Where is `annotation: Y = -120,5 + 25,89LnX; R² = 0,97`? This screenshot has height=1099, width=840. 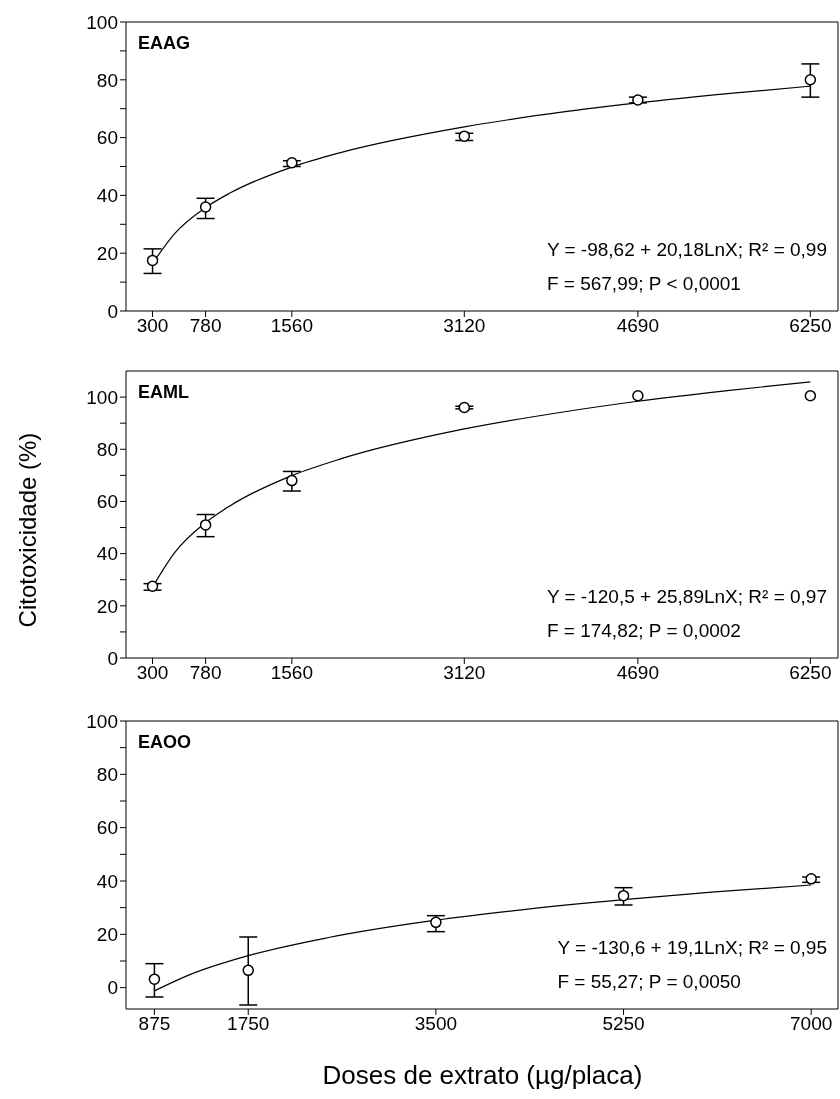
annotation: Y = -120,5 + 25,89LnX; R² = 0,97 is located at coordinates (686, 597).